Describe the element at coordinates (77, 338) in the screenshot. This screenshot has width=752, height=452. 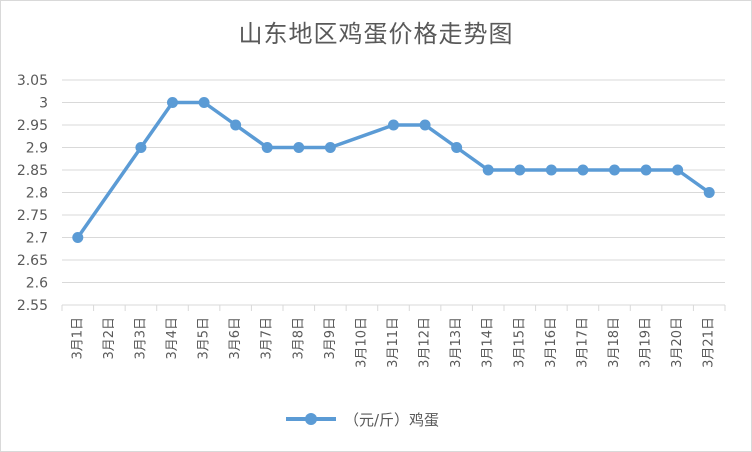
I see `x-tick-label: 3月1日` at that location.